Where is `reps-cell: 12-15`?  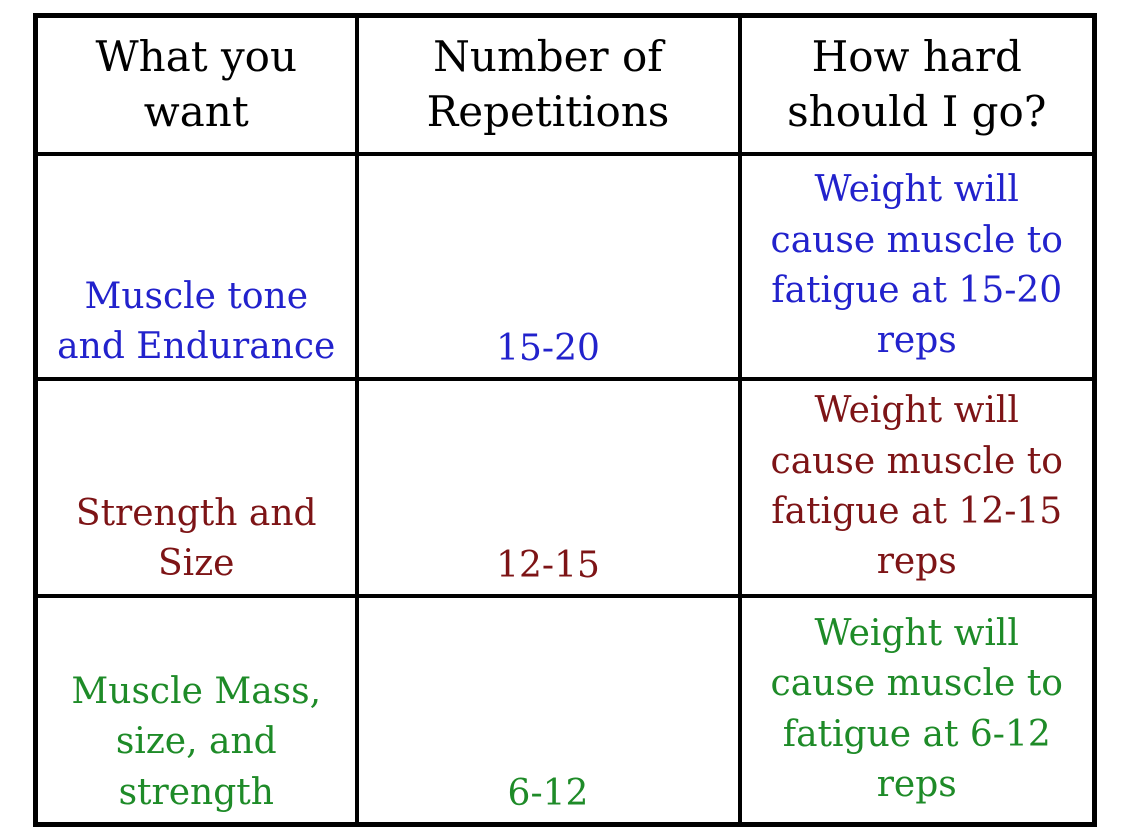
reps-cell: 12-15 is located at coordinates (548, 487).